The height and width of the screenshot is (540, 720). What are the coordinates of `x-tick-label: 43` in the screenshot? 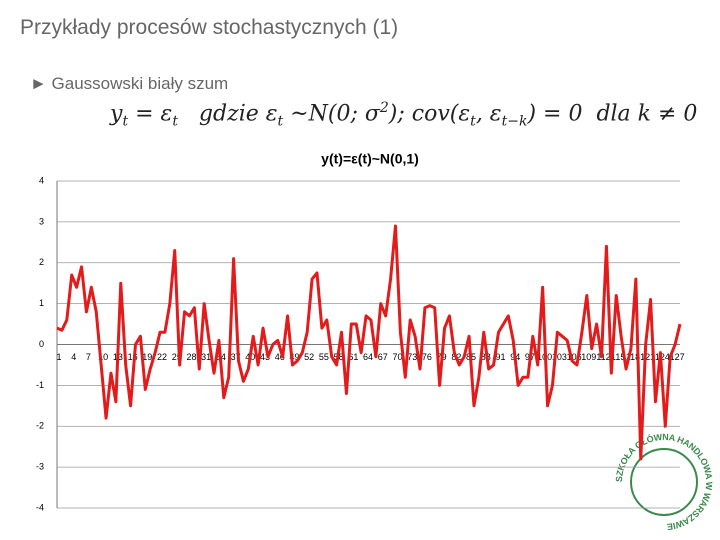 It's located at (265, 357).